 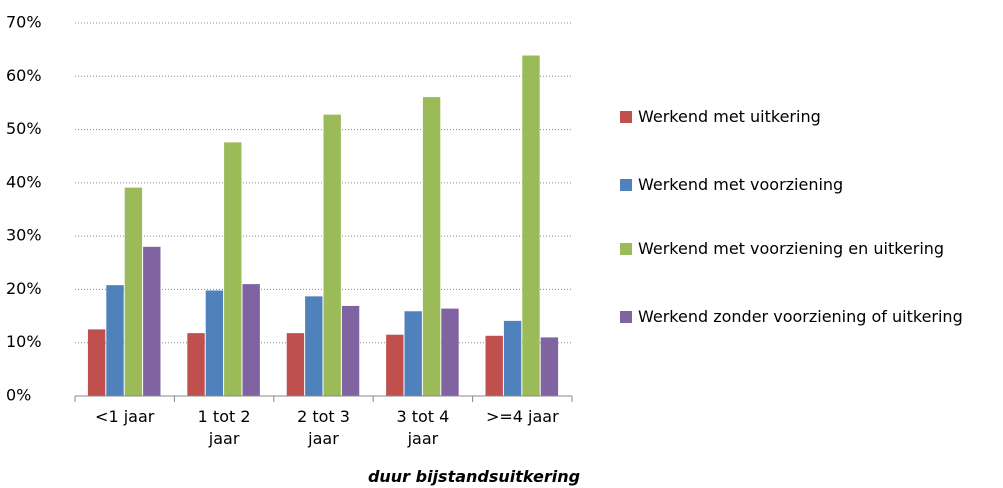 What do you see at coordinates (811, 185) in the screenshot?
I see `legend-item: Werkend met voorziening` at bounding box center [811, 185].